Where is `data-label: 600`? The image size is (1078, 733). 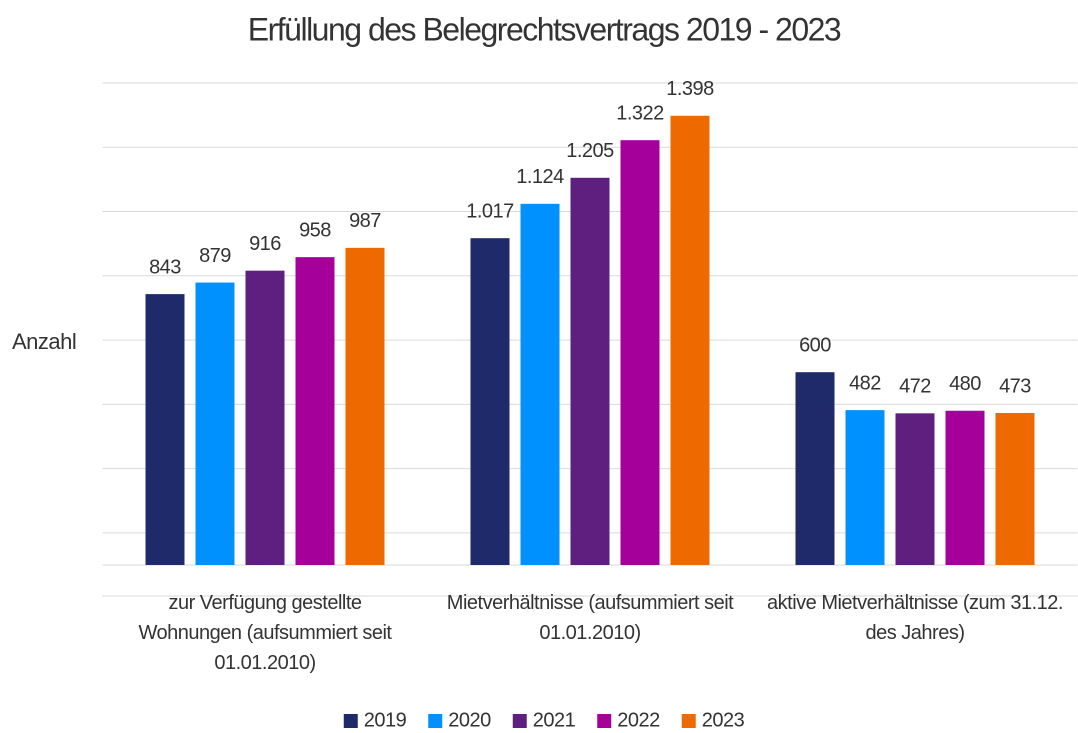
data-label: 600 is located at coordinates (815, 345).